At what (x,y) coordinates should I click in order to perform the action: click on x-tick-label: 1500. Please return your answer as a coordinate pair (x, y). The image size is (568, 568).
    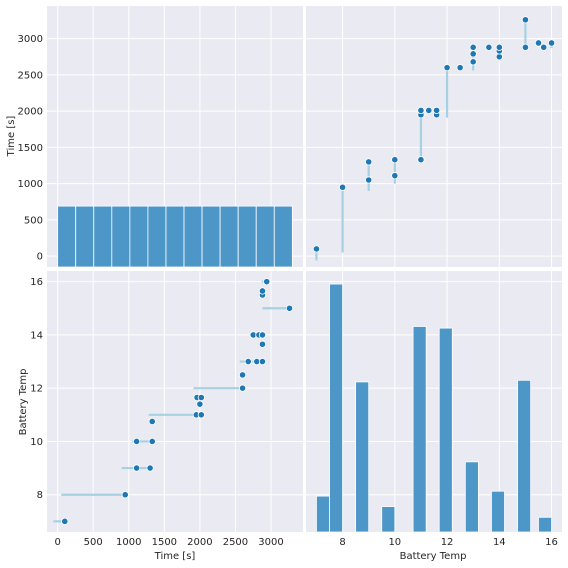
    Looking at the image, I should click on (164, 542).